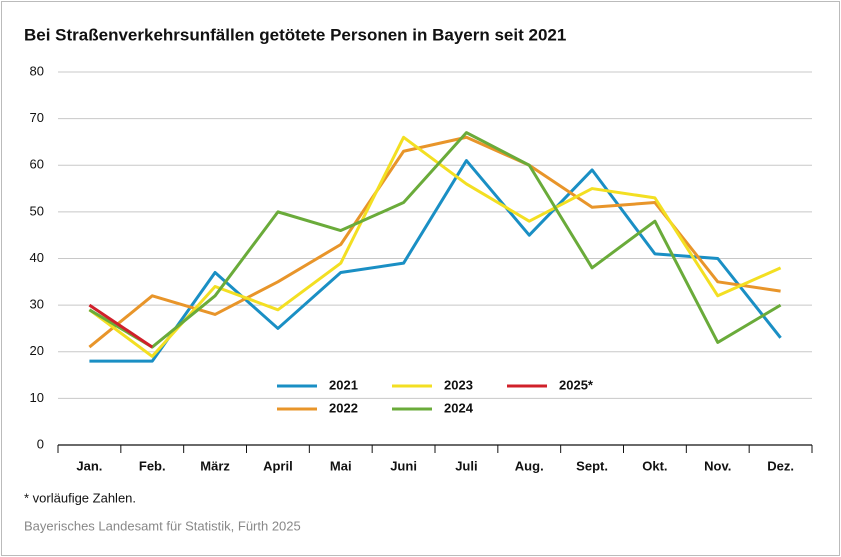  I want to click on x-tick-label: Mai, so click(341, 465).